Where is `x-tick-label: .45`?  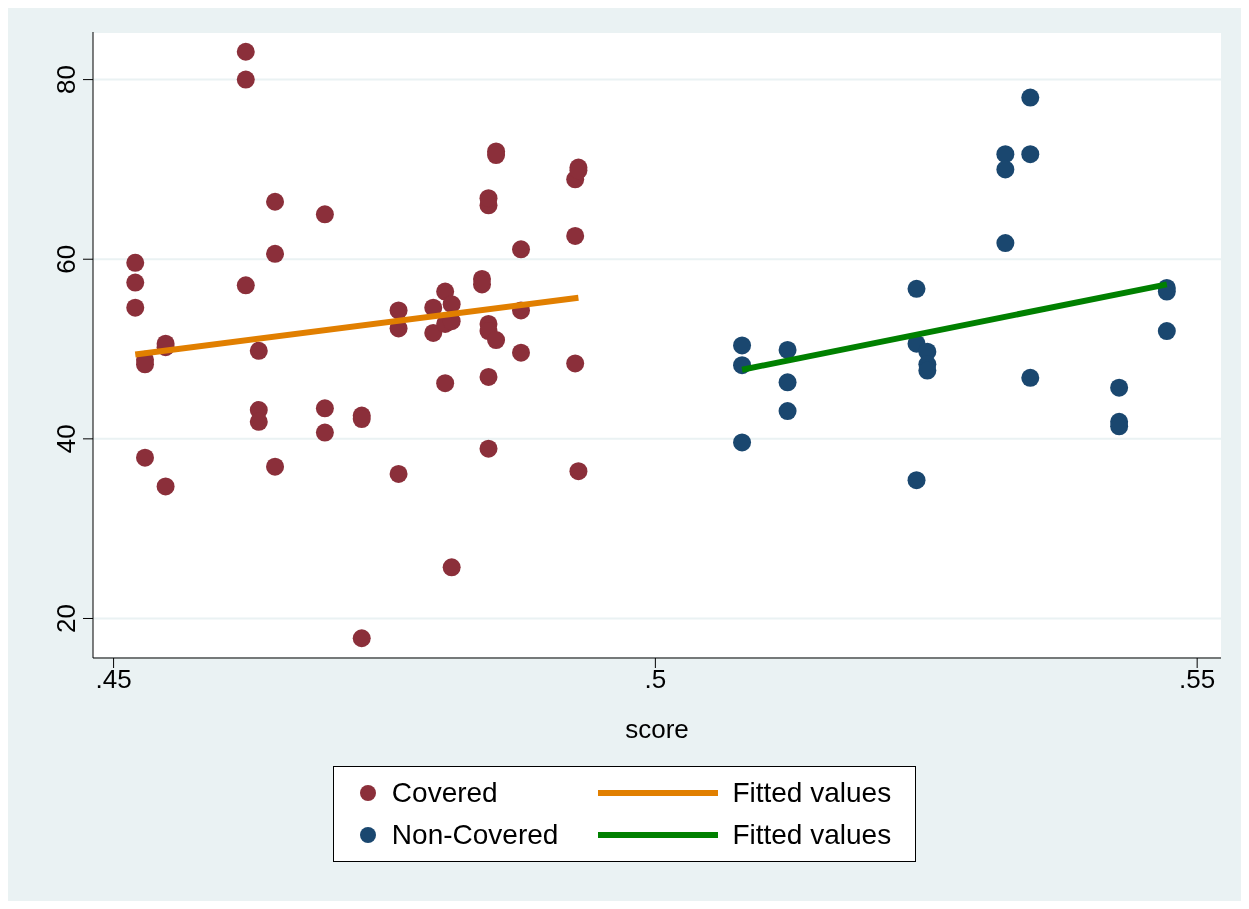
x-tick-label: .45 is located at coordinates (113, 679).